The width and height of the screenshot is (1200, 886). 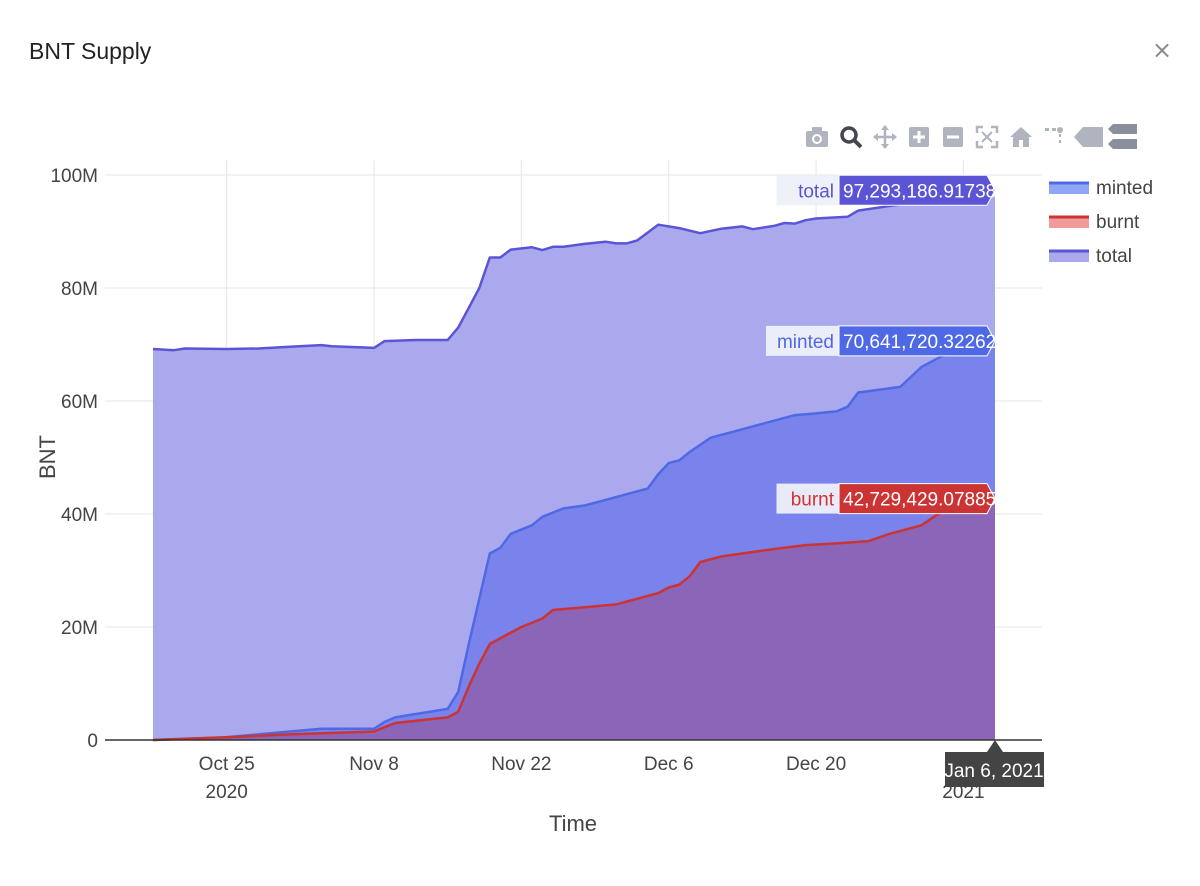 What do you see at coordinates (90, 51) in the screenshot?
I see `modal-title: BNT Supply` at bounding box center [90, 51].